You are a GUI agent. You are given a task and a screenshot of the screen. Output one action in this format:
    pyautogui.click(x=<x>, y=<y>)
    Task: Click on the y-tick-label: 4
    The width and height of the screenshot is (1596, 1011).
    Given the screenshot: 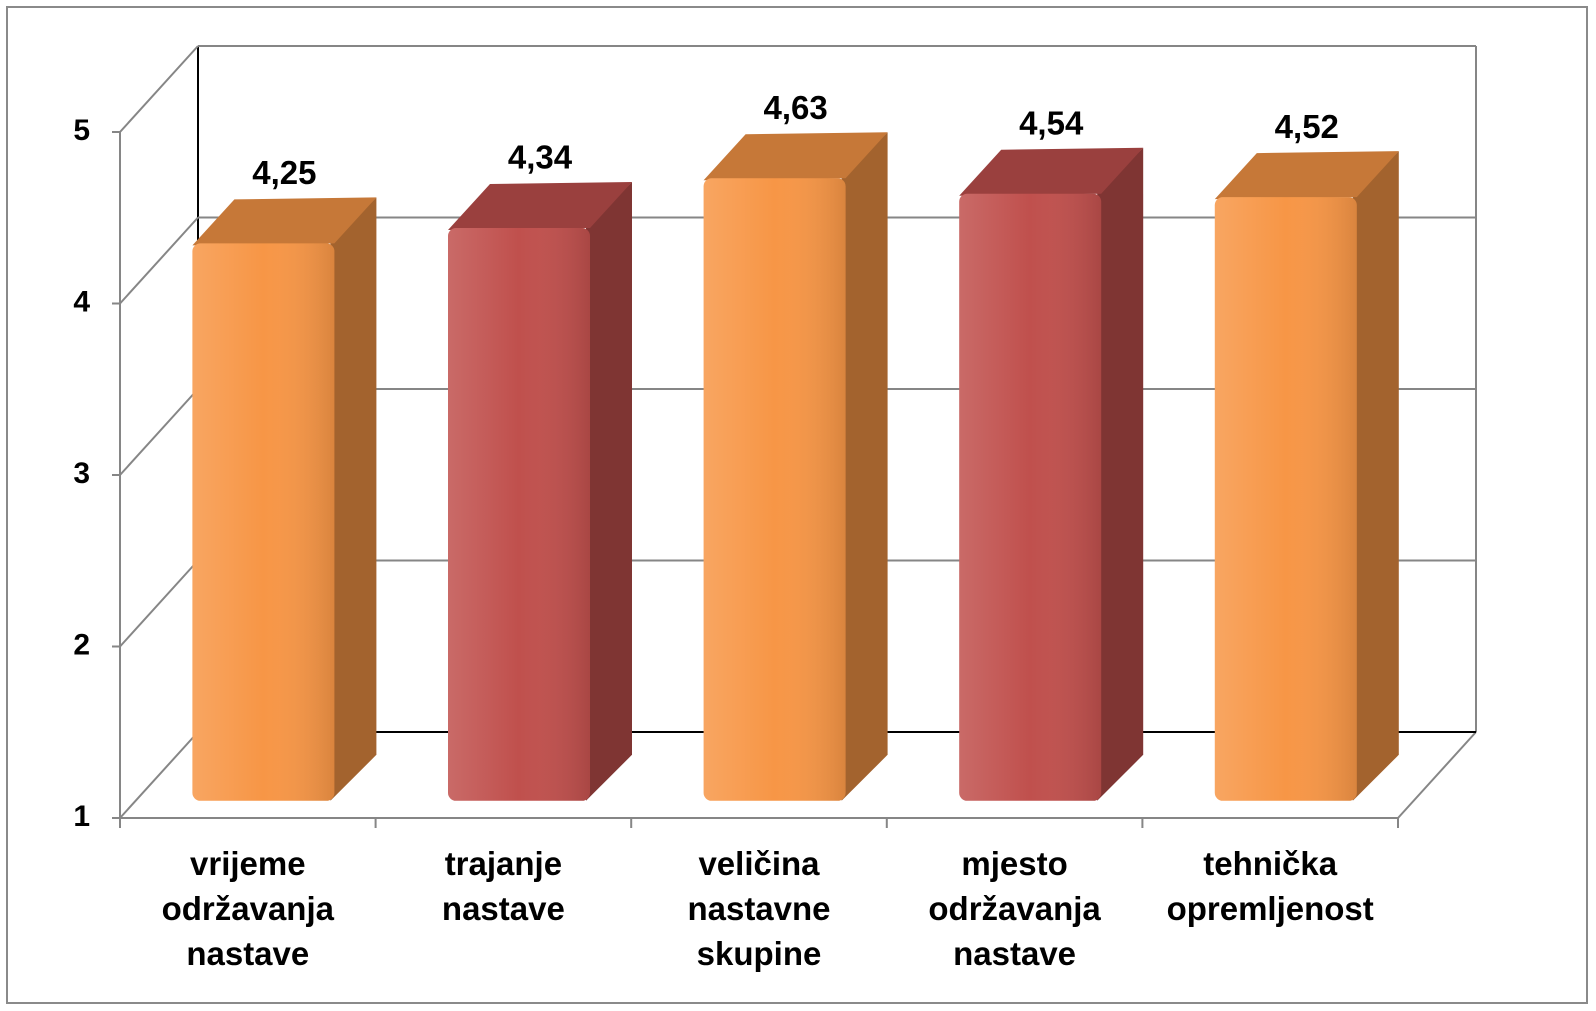 What is the action you would take?
    pyautogui.click(x=81, y=301)
    